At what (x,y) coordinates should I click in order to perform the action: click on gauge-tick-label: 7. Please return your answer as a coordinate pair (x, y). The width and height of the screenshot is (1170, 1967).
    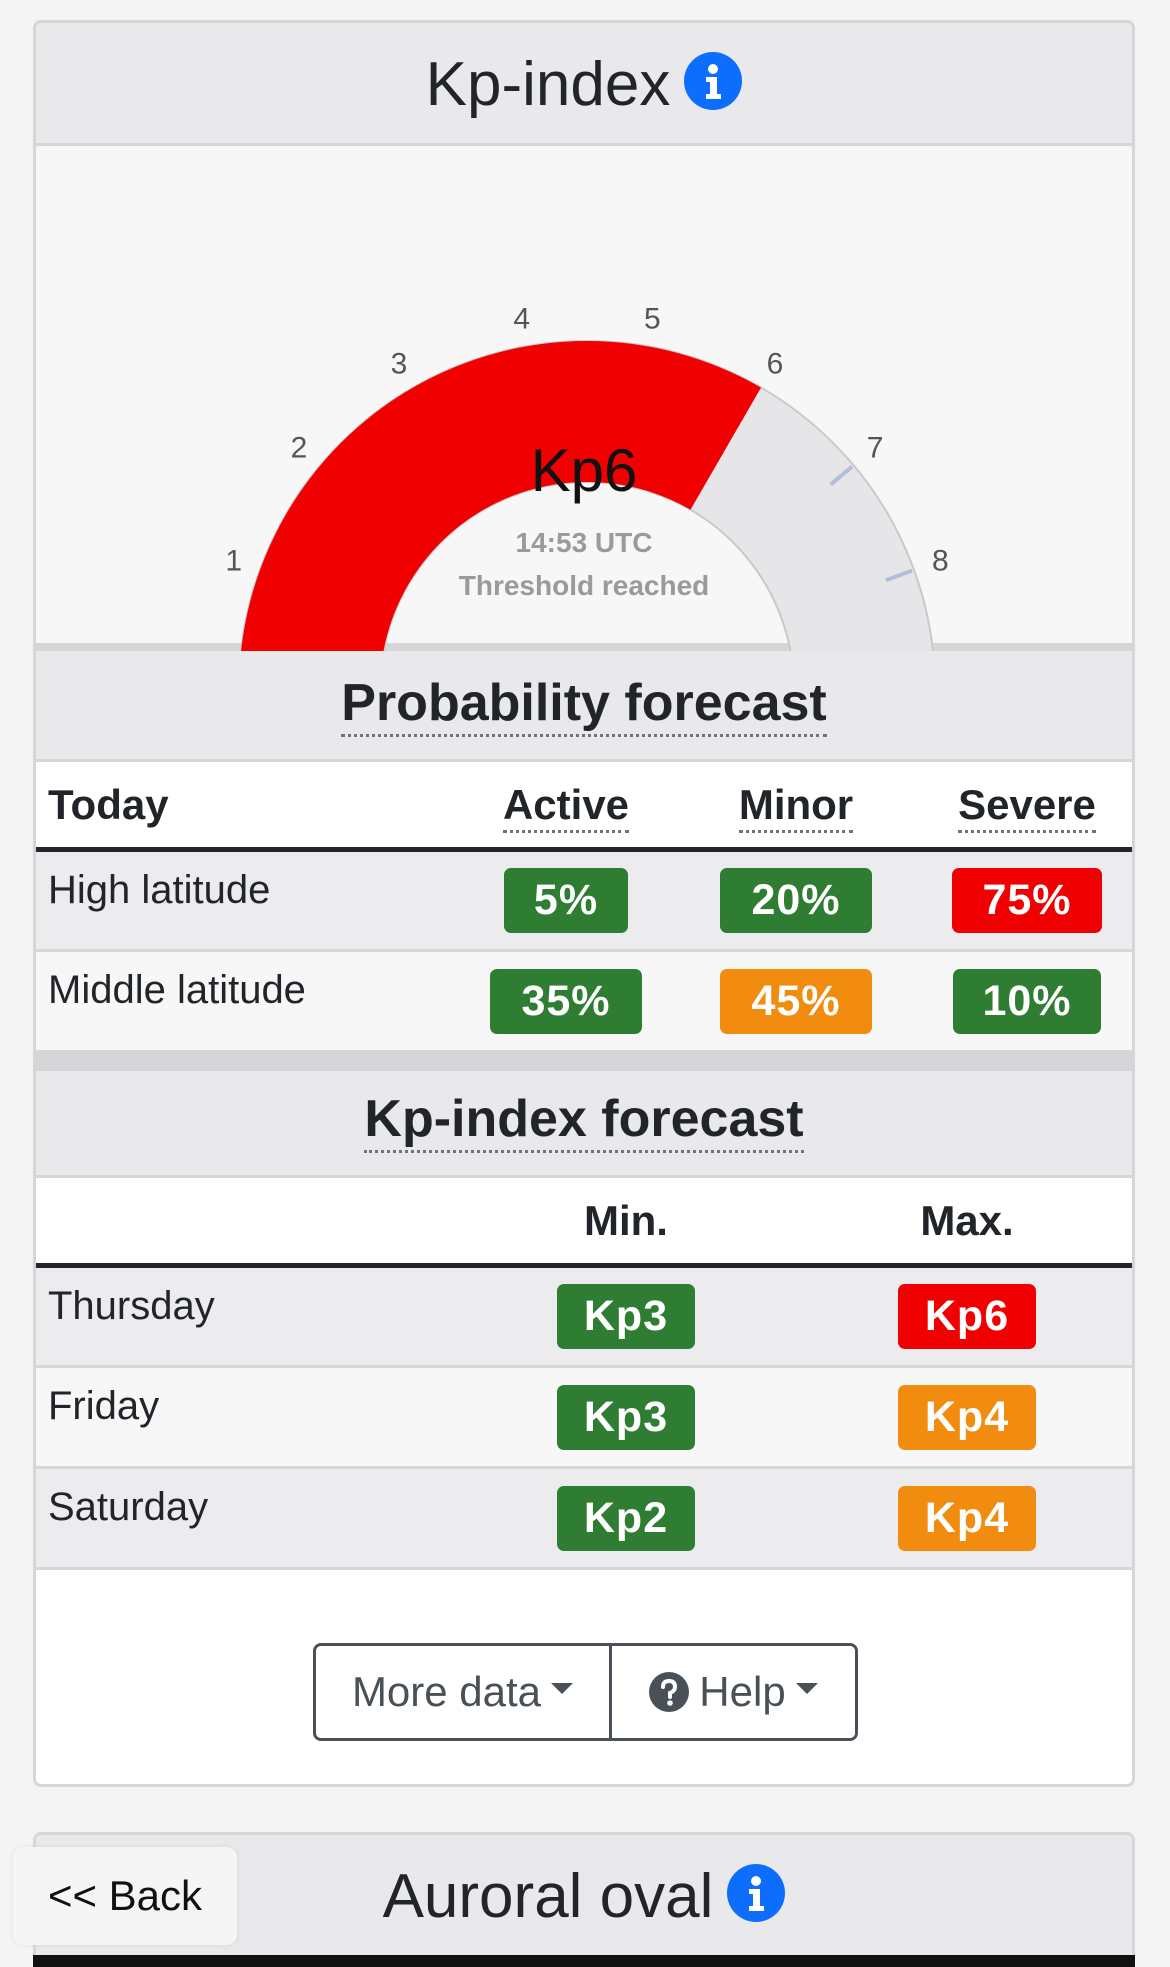
    Looking at the image, I should click on (875, 447).